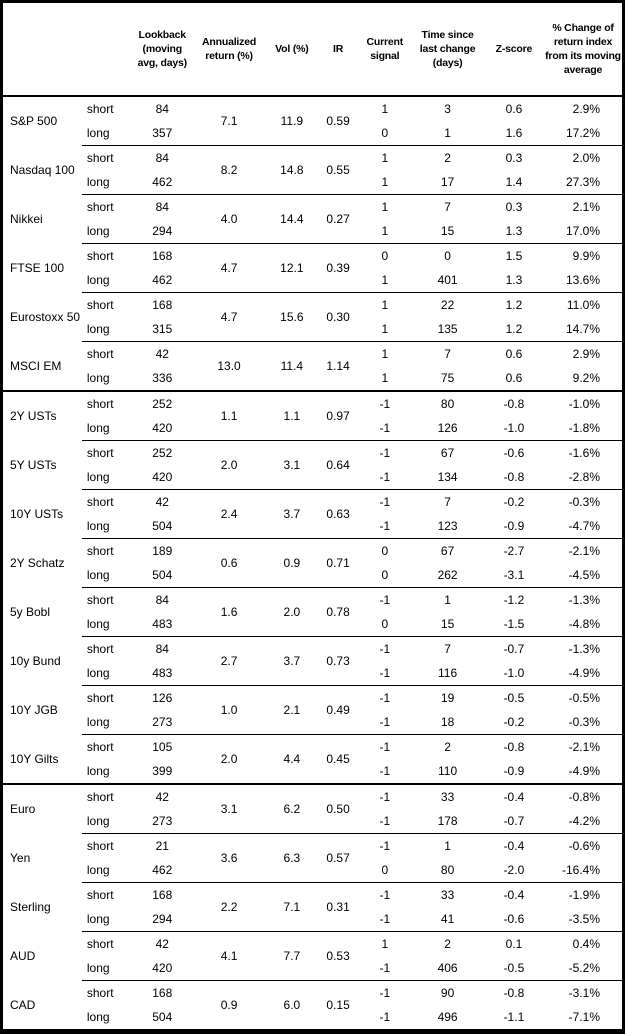 The image size is (625, 1034). What do you see at coordinates (514, 428) in the screenshot?
I see `zscore-value: -1.0` at bounding box center [514, 428].